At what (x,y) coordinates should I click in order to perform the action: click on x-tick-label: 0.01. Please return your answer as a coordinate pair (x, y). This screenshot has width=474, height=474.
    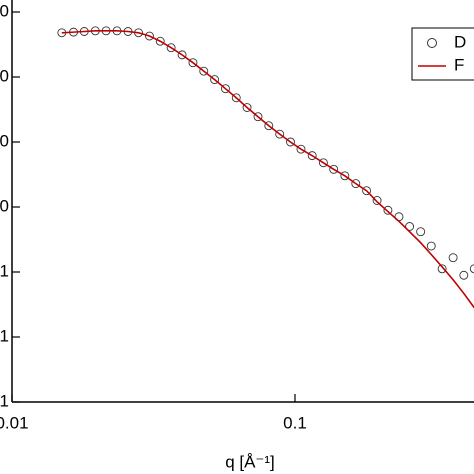
    Looking at the image, I should click on (14, 422).